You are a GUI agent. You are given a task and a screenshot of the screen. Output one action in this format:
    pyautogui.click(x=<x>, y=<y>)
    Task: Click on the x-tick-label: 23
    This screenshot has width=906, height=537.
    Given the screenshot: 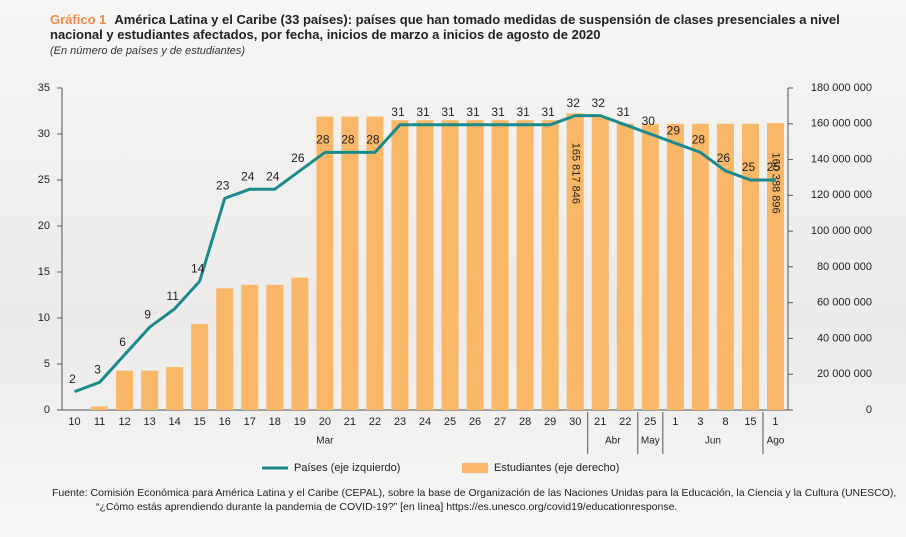 What is the action you would take?
    pyautogui.click(x=400, y=422)
    